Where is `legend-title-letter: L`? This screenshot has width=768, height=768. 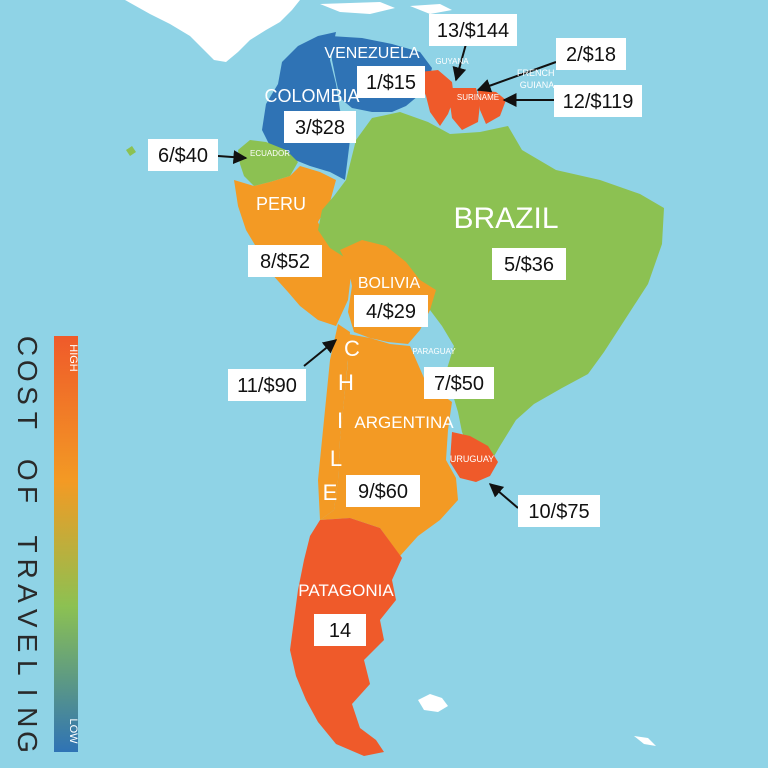 legend-title-letter: L is located at coordinates (27, 668).